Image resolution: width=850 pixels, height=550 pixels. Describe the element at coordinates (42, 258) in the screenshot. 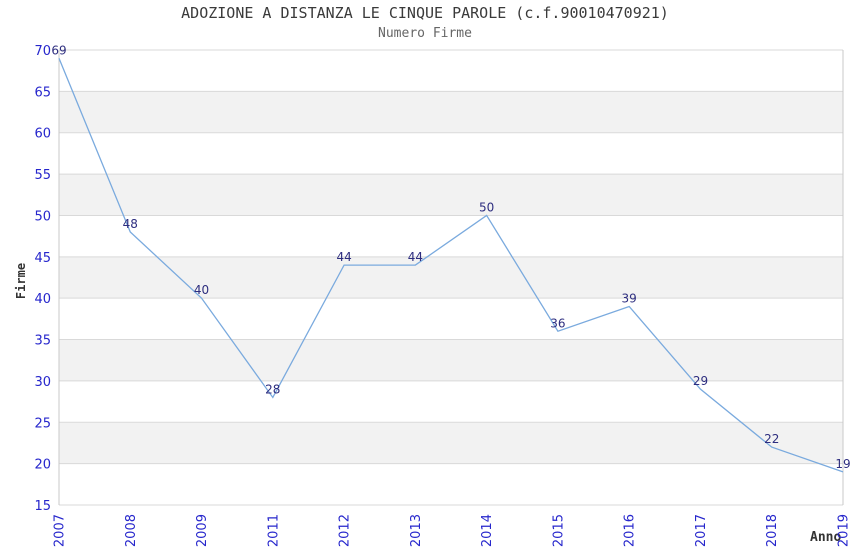

I see `y-tick-label: 45` at that location.